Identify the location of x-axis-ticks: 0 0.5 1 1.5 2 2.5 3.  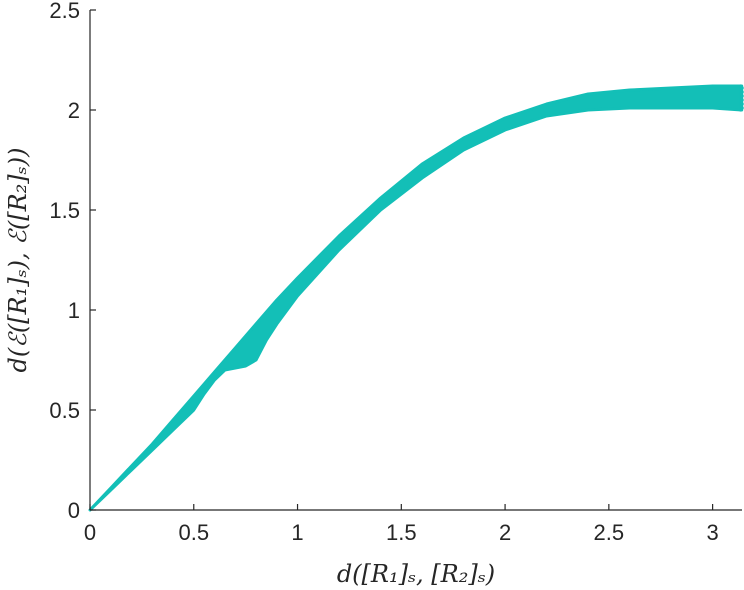
(401, 524).